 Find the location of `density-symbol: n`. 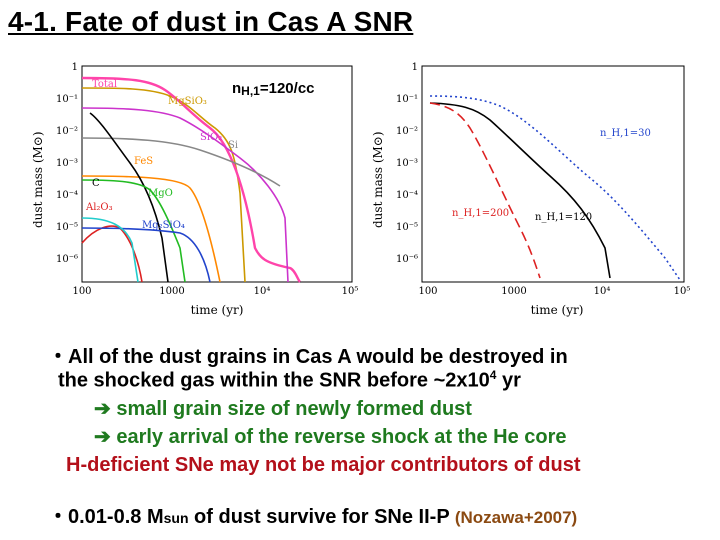

density-symbol: n is located at coordinates (237, 88).